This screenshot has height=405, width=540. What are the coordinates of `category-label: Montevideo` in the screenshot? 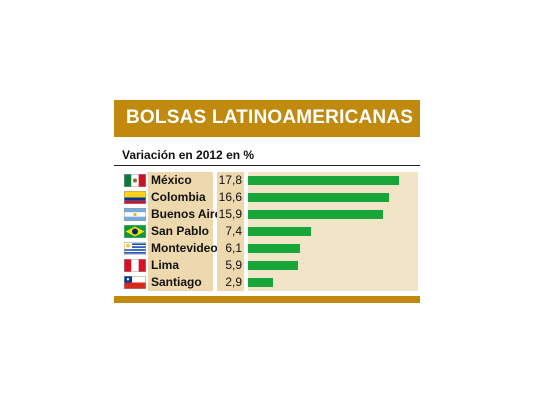 It's located at (184, 248).